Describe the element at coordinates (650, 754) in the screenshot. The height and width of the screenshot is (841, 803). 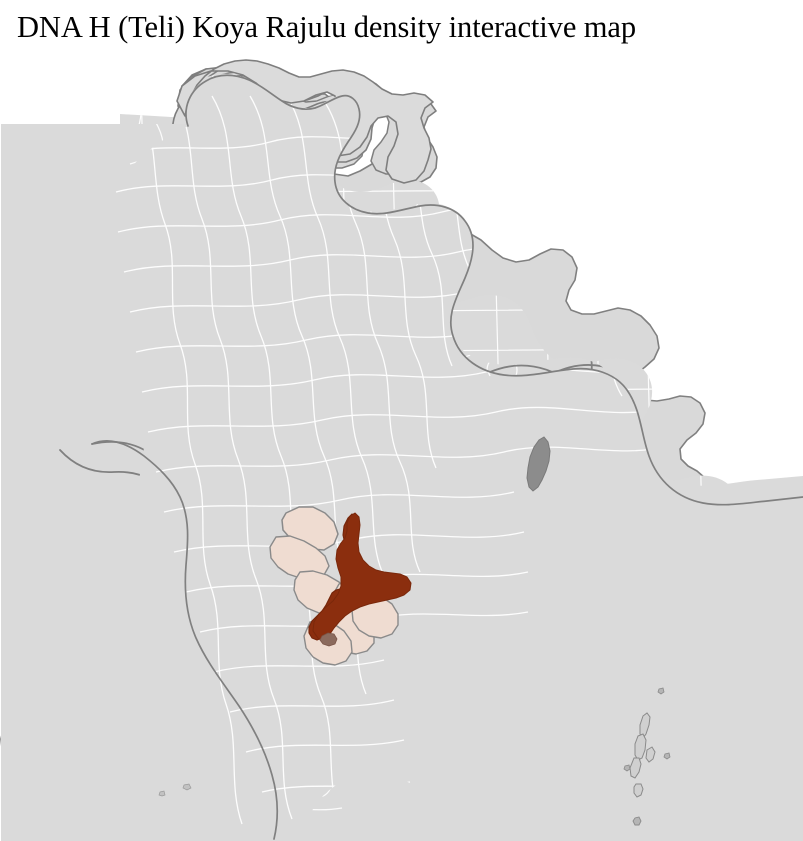
I see `island-andaman-east-strip` at that location.